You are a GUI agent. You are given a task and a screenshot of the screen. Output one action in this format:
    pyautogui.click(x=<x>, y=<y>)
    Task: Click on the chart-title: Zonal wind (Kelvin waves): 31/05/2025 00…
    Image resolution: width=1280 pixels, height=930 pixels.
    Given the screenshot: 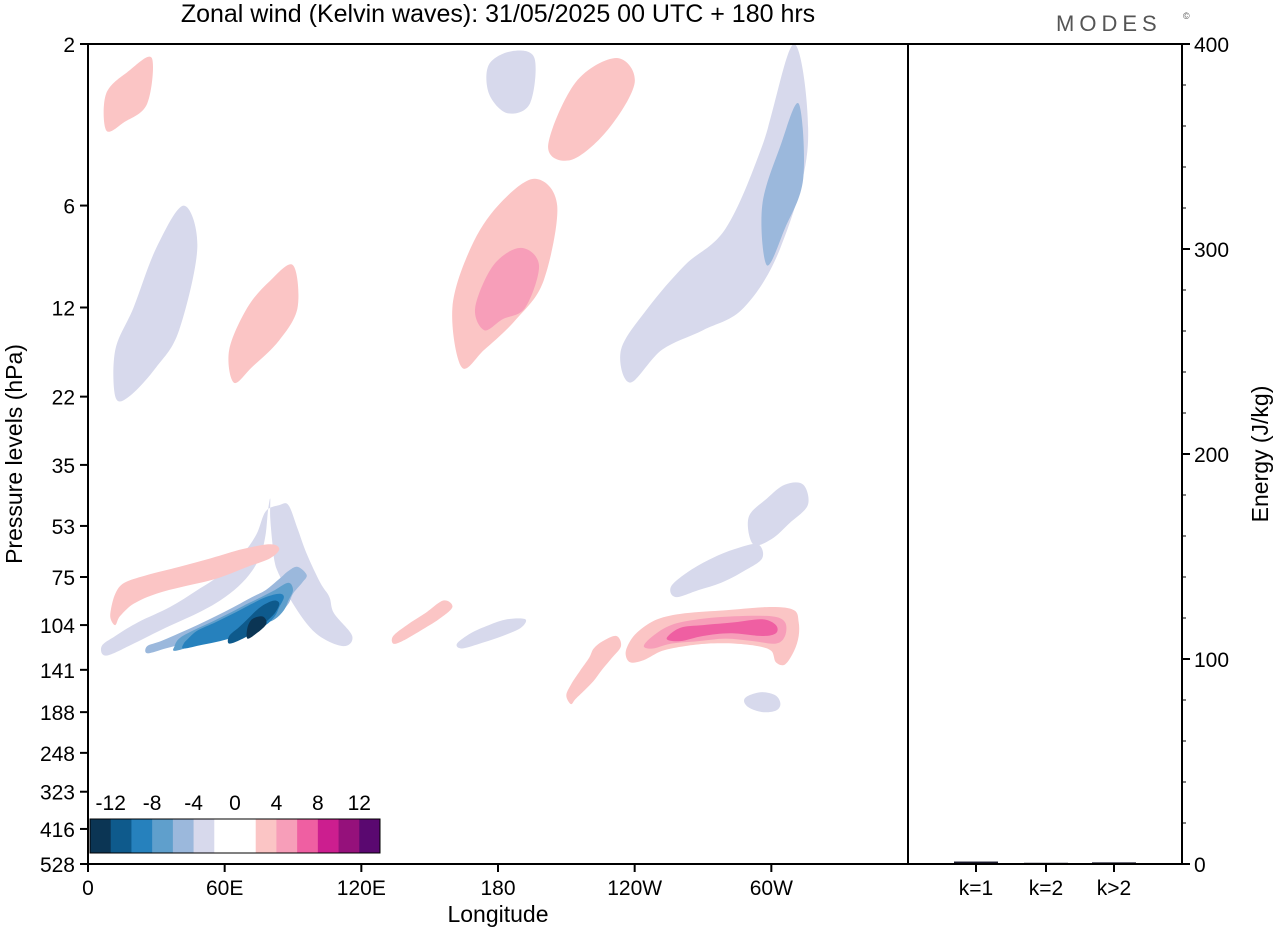 What is the action you would take?
    pyautogui.click(x=498, y=14)
    